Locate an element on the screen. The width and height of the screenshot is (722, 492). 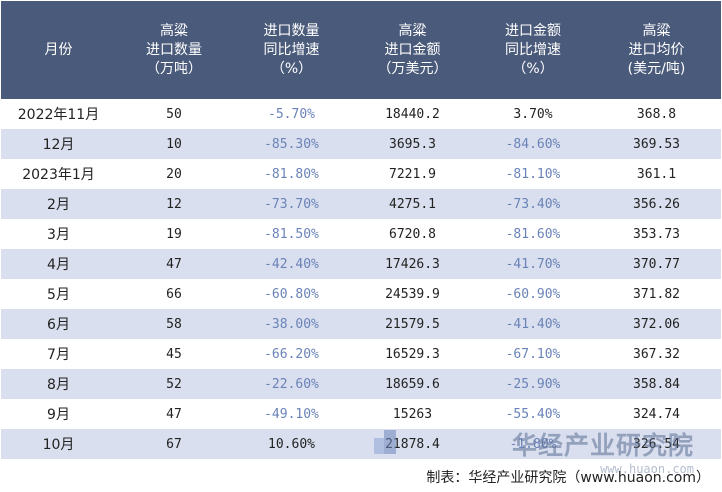
table-row: 7月 45 -66.20% 16529.3 -67.10% 367.32 is located at coordinates (361, 354).